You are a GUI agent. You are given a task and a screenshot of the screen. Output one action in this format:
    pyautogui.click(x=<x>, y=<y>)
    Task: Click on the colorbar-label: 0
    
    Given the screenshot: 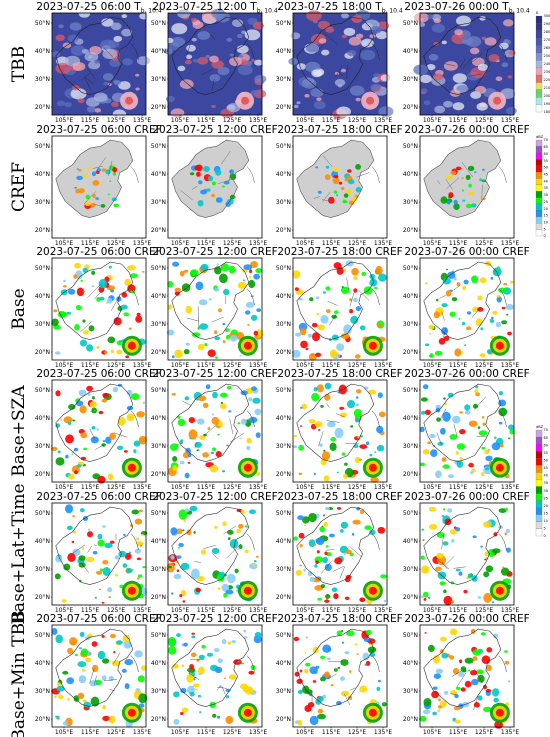 What is the action you would take?
    pyautogui.click(x=545, y=536)
    